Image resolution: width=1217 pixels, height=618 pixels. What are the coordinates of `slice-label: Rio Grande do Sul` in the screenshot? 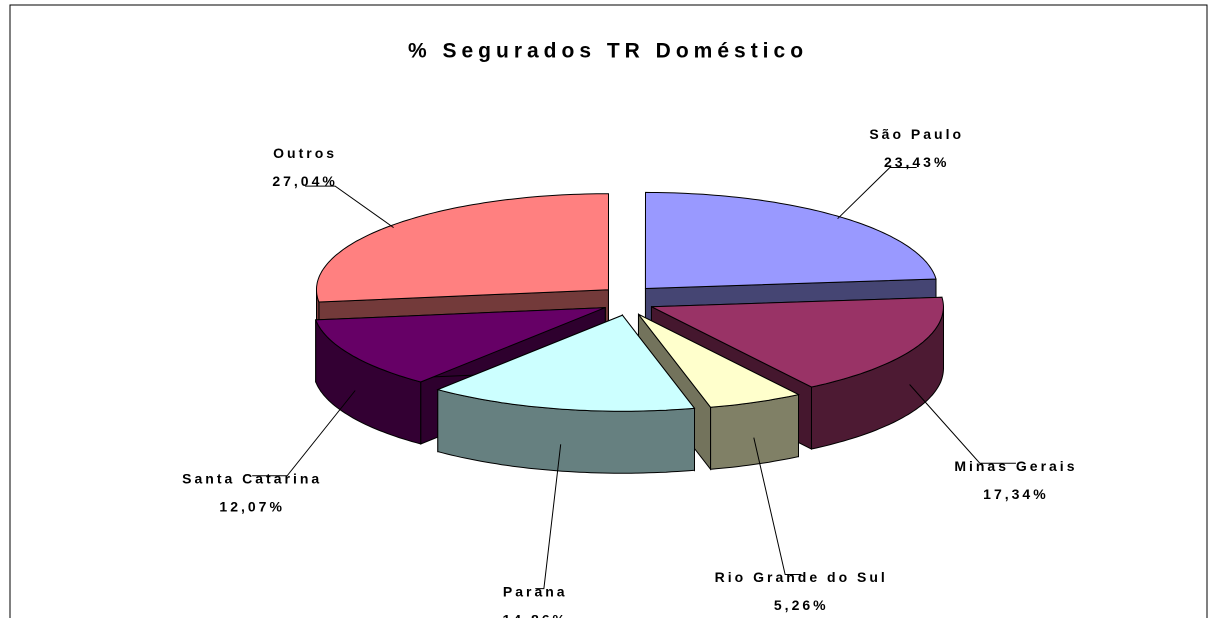 It's located at (801, 577).